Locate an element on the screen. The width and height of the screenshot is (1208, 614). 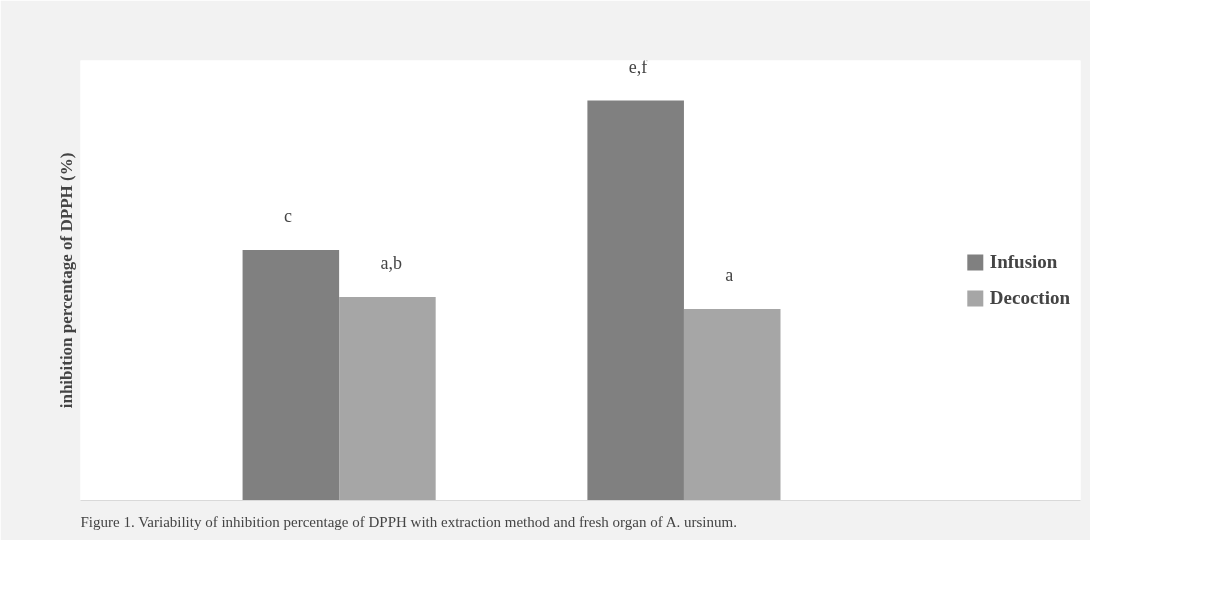
text: e,f is located at coordinates (638, 66).